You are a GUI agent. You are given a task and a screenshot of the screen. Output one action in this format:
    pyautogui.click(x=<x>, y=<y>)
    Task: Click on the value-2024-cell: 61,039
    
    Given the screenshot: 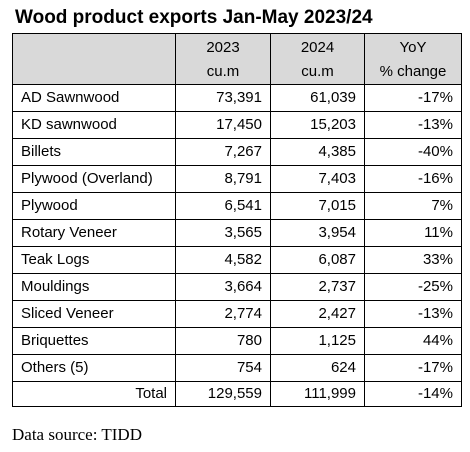 What is the action you would take?
    pyautogui.click(x=317, y=98)
    